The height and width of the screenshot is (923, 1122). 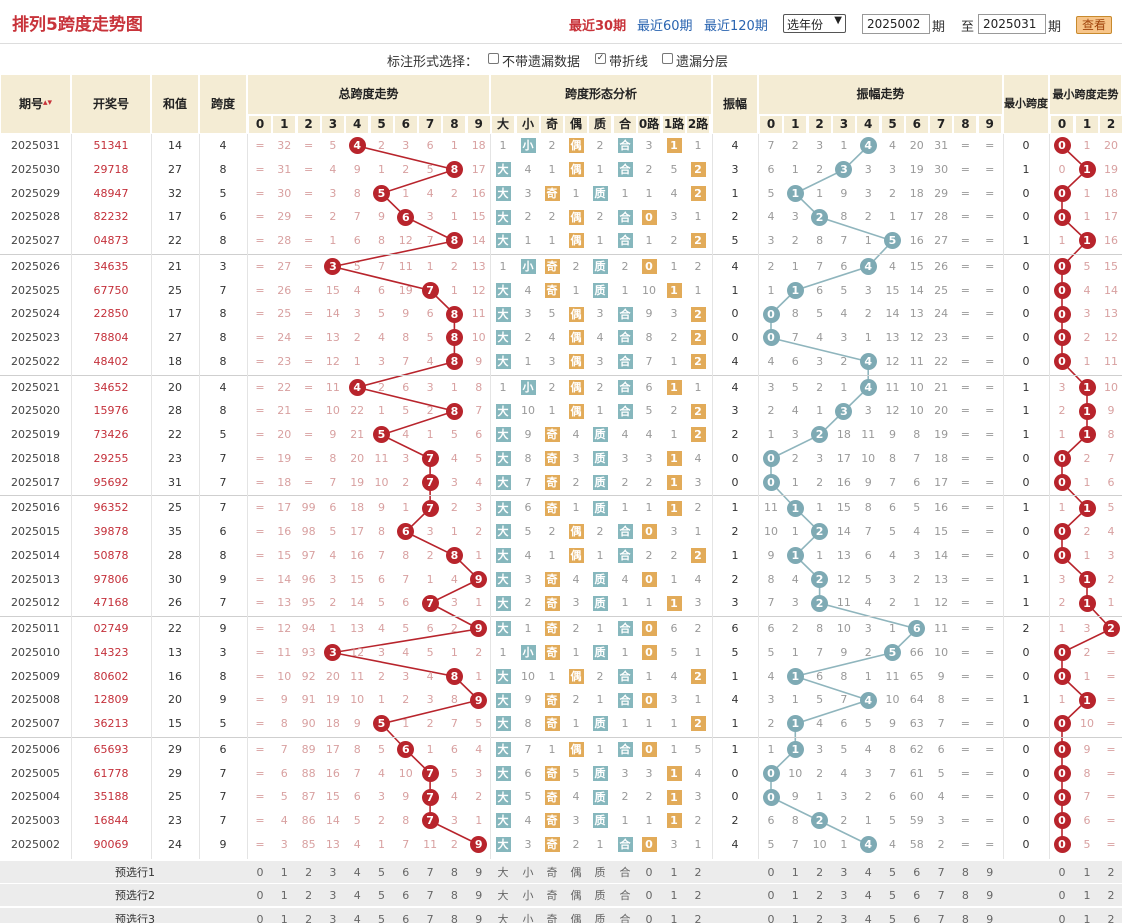 I want to click on issue-number: 2025018, so click(x=35, y=458).